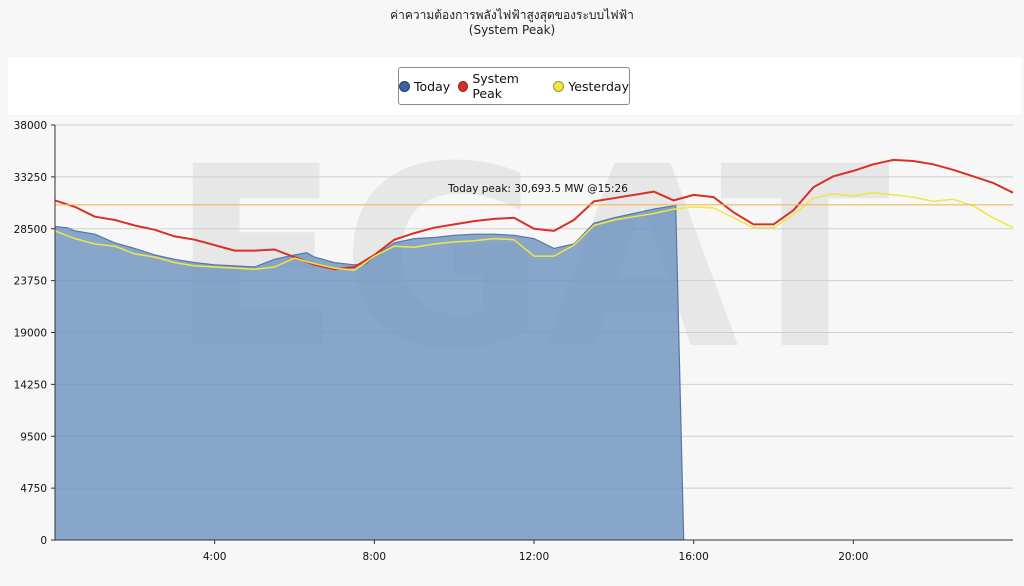 The height and width of the screenshot is (586, 1024). What do you see at coordinates (534, 557) in the screenshot?
I see `x-tick-label: 12:00` at bounding box center [534, 557].